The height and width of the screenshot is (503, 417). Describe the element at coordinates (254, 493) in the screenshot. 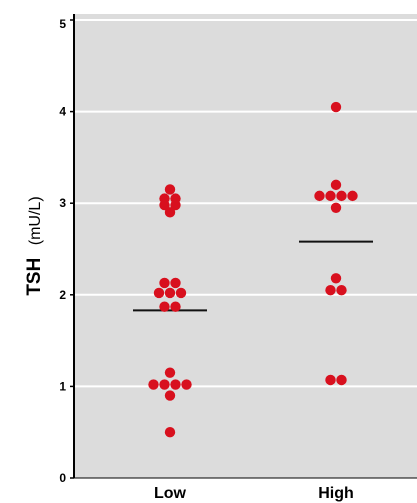

I see `x-axis-labels: Low High` at that location.